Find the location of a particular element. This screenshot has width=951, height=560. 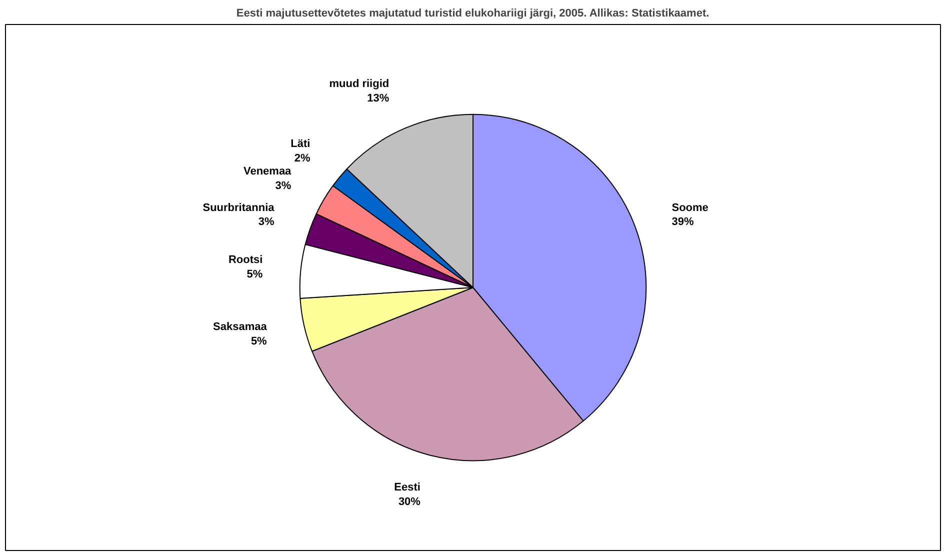

chart-title: Eesti majutusettevõtetes majutatud turistid elukohariigi järgi, 2005. Allikas: Statistikaamet. is located at coordinates (473, 14).